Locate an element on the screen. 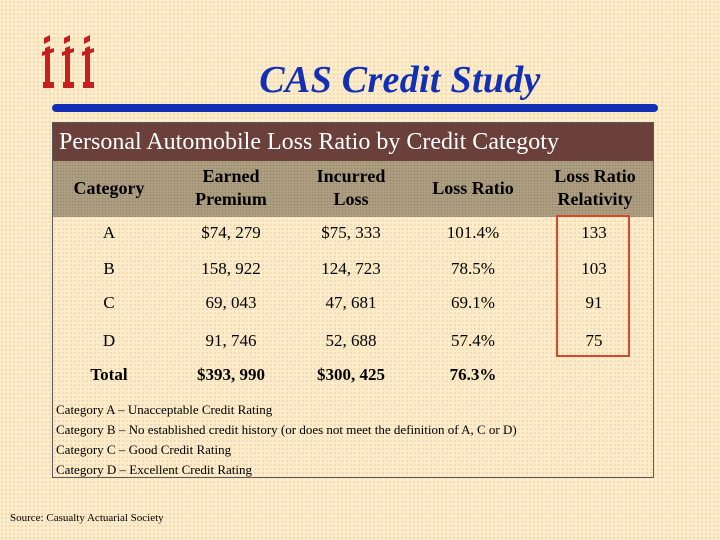 This screenshot has height=540, width=720. definition-item: Category D – Excellent Credit Rating is located at coordinates (154, 469).